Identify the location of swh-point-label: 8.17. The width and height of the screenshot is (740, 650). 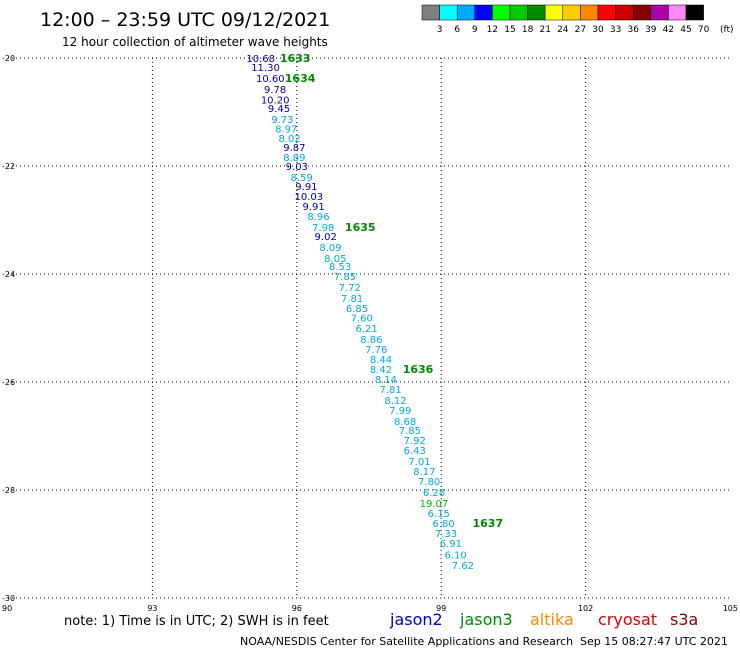
(424, 472).